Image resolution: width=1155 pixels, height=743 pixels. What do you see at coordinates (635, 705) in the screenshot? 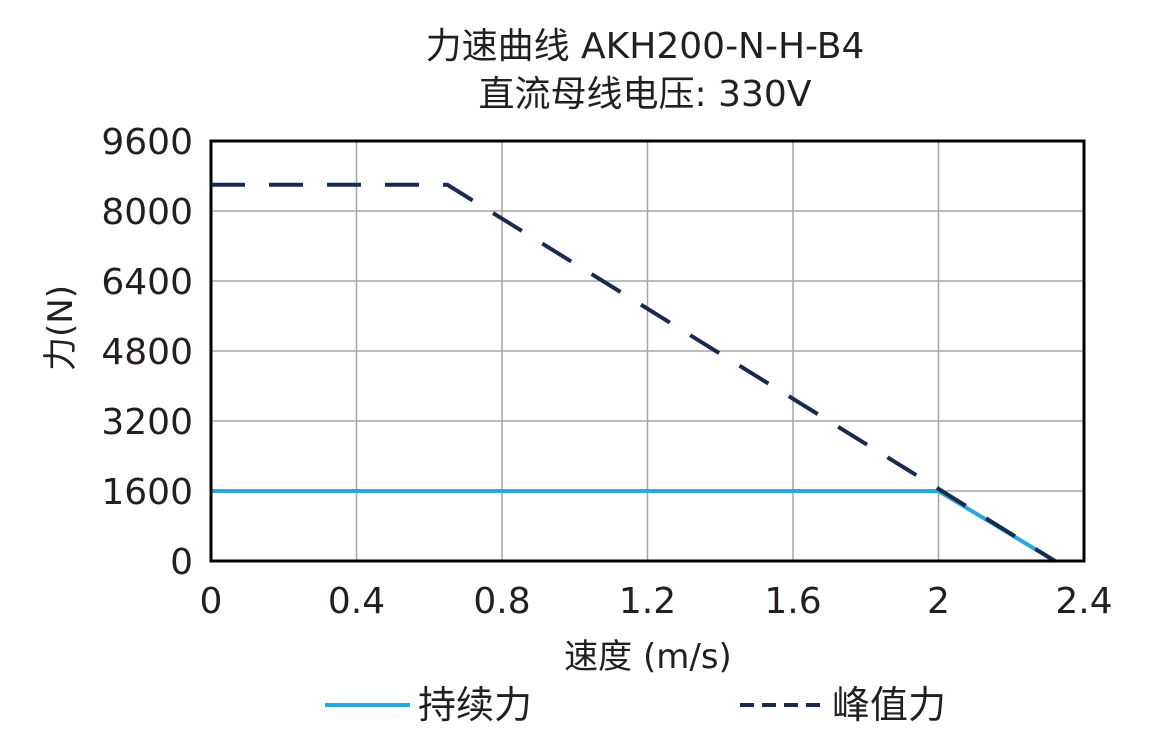
I see `legend: 持续力 峰值力` at bounding box center [635, 705].